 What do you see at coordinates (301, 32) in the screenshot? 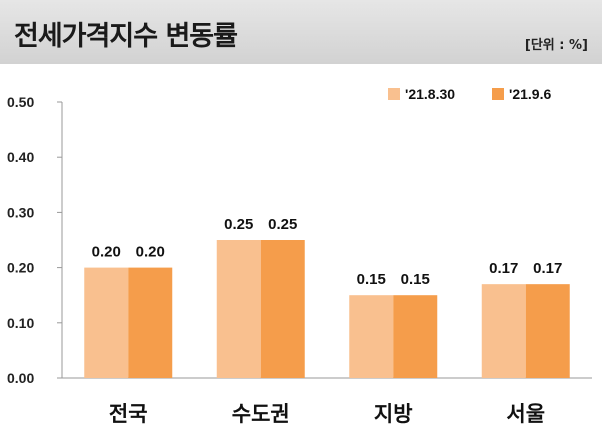
I see `title-bar: 전세가격지수 변동률 [단위 : %]` at bounding box center [301, 32].